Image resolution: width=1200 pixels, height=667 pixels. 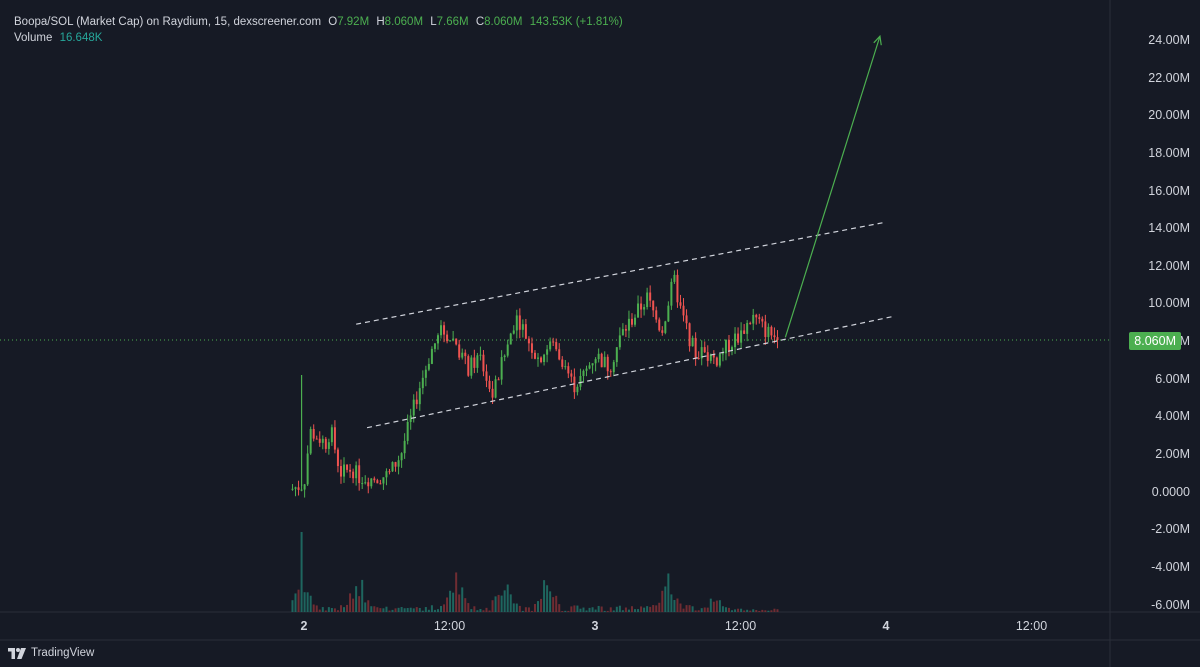 What do you see at coordinates (452, 22) in the screenshot?
I see `low-value: 7.66M` at bounding box center [452, 22].